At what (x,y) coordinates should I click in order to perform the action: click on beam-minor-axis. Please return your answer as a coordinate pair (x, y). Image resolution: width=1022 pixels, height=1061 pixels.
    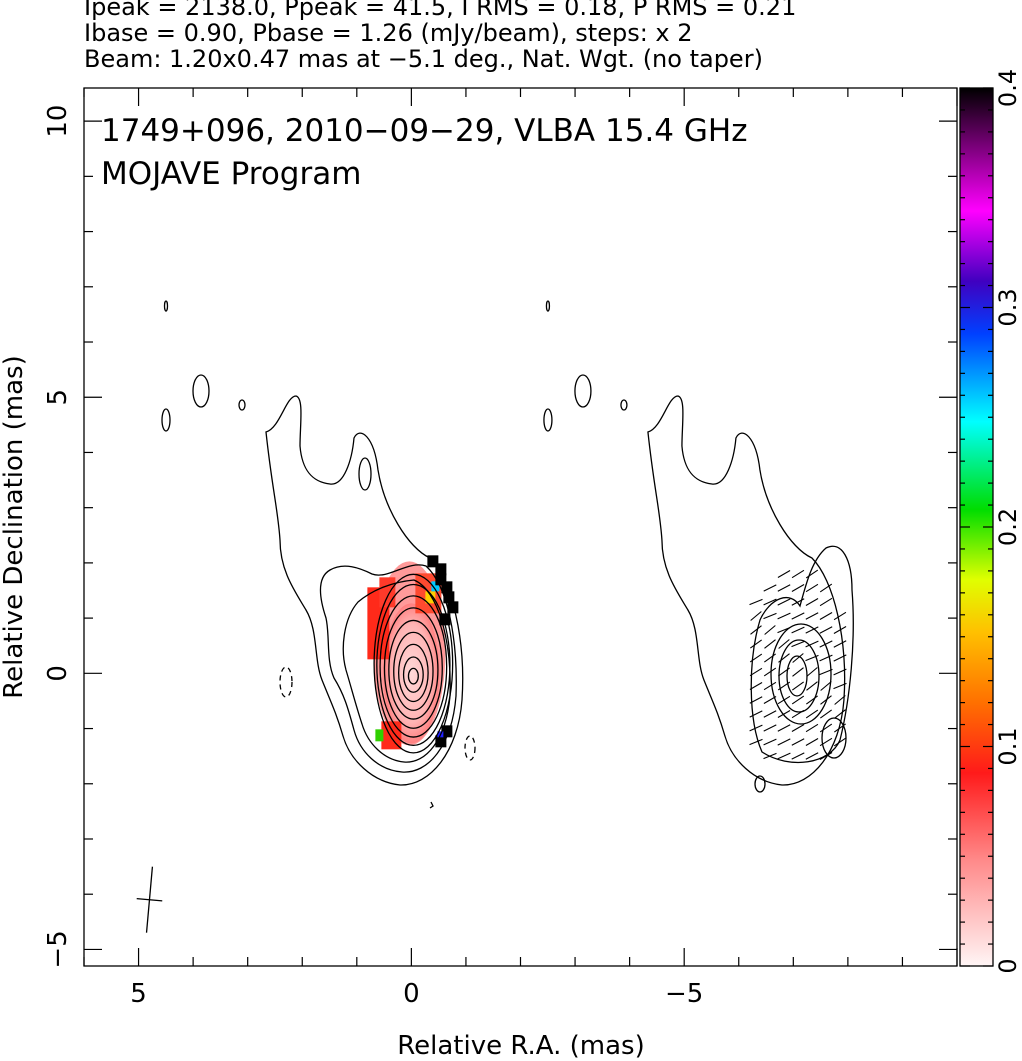
    Looking at the image, I should click on (149, 899).